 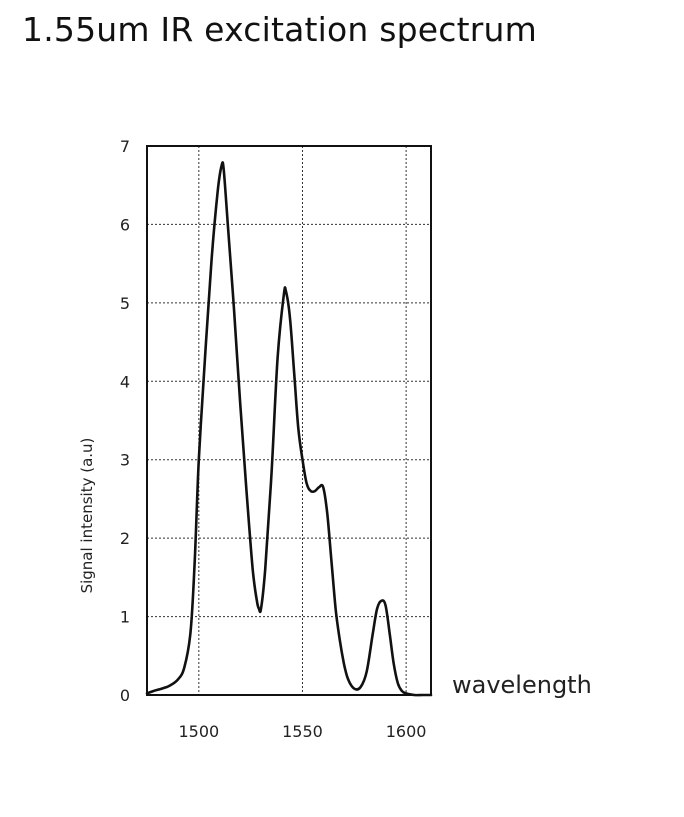 What do you see at coordinates (125, 460) in the screenshot?
I see `y-tick-label: 3` at bounding box center [125, 460].